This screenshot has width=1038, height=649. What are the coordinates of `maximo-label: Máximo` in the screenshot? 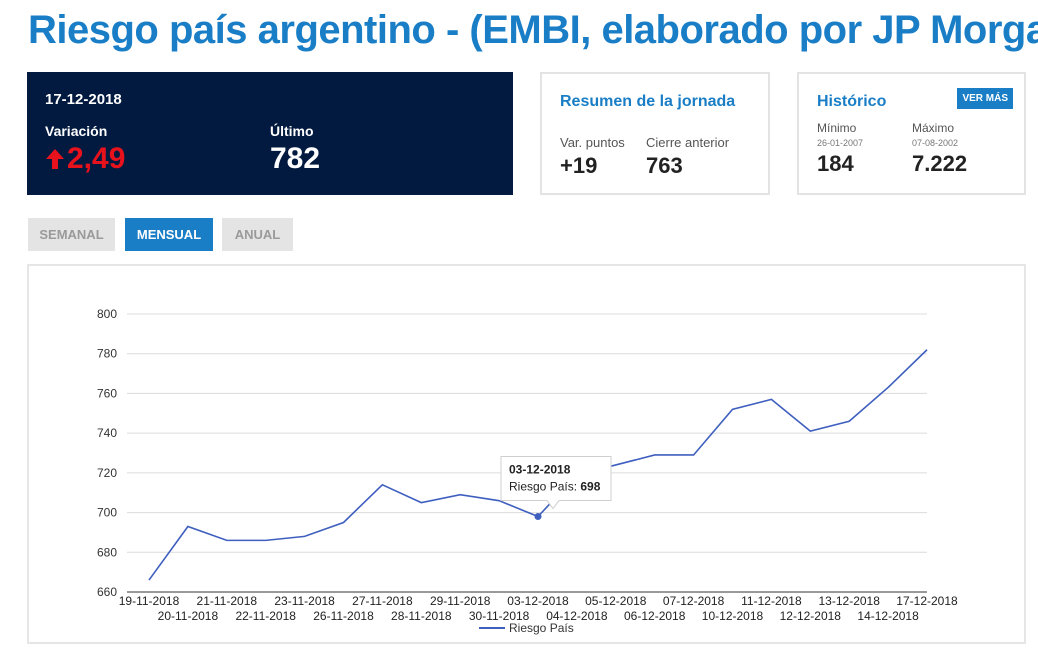 It's located at (933, 128).